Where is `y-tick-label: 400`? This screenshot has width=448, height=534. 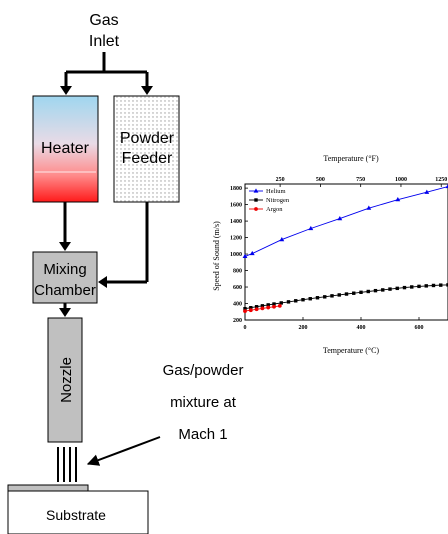
y-tick-label: 400 is located at coordinates (237, 305).